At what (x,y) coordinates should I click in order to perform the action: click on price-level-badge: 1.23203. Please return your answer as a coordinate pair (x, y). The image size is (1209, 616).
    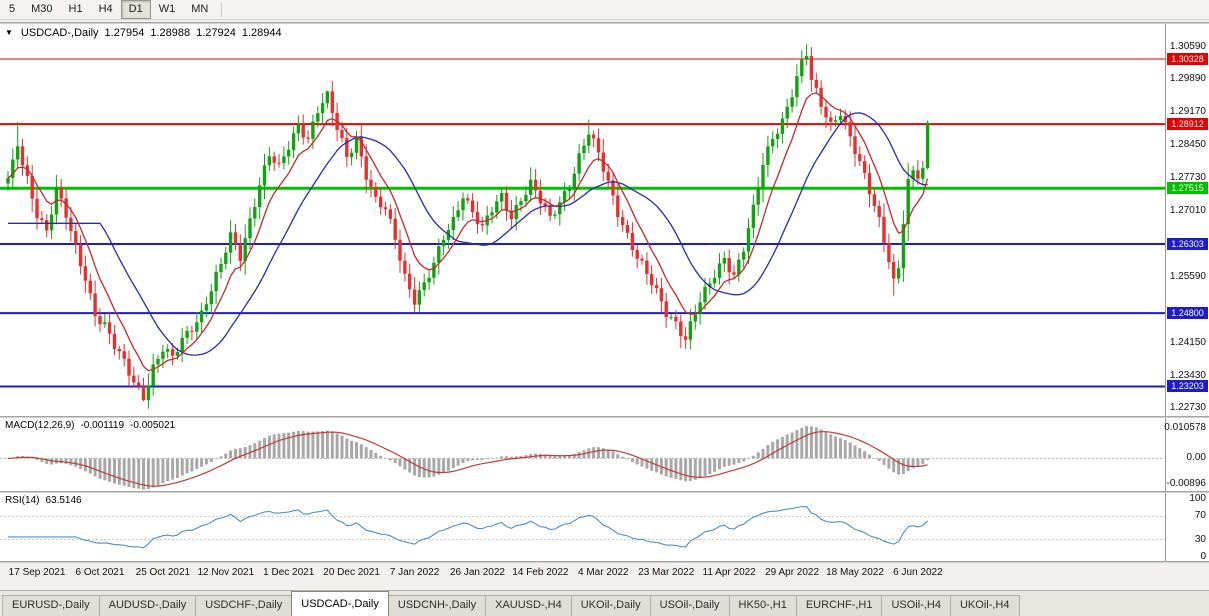
    Looking at the image, I should click on (1187, 386).